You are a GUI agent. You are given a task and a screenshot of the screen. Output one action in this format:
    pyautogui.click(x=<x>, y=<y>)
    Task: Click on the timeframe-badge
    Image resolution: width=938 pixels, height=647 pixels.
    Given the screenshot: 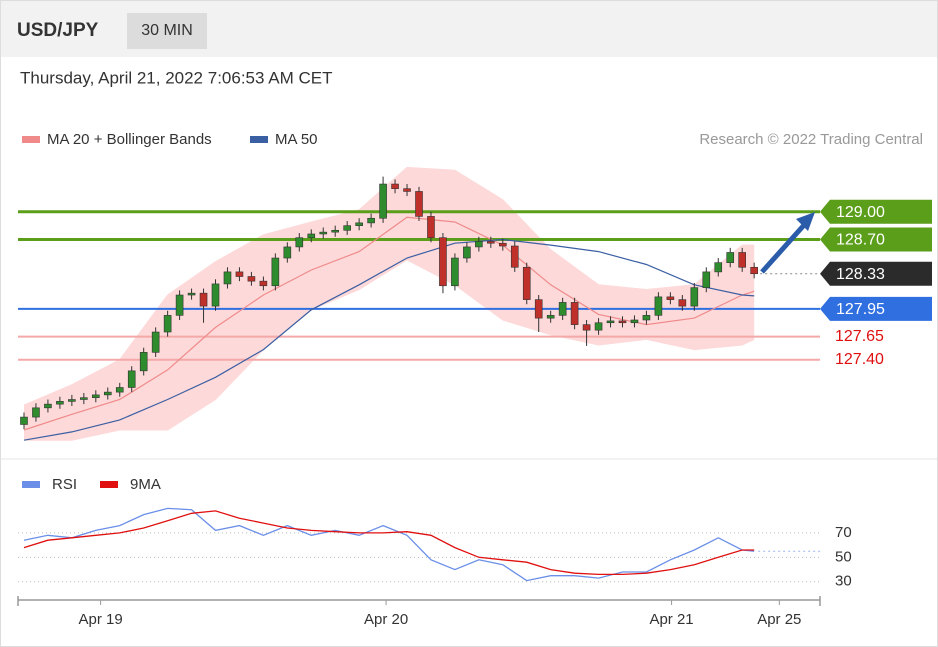 What is the action you would take?
    pyautogui.click(x=167, y=31)
    